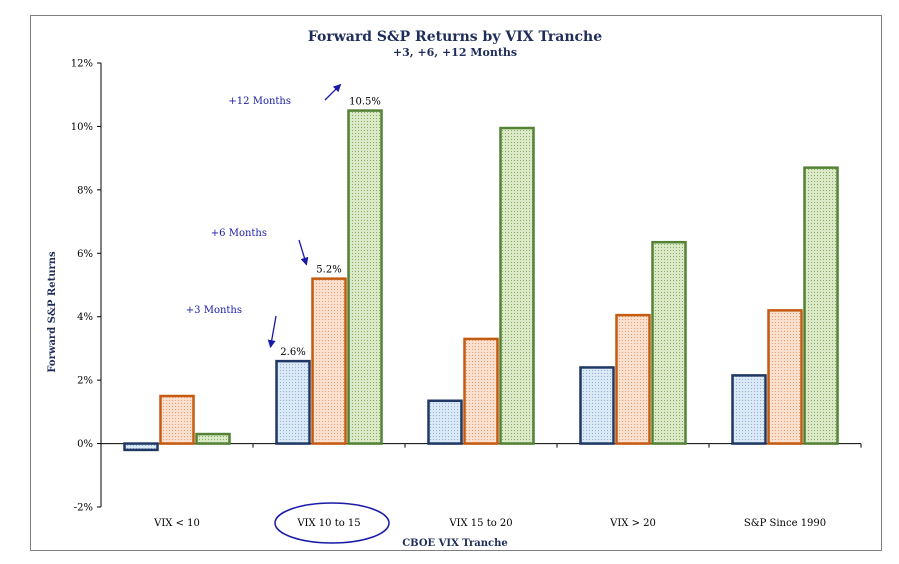  I want to click on x-tick-label: VIX 15 to 20, so click(480, 523).